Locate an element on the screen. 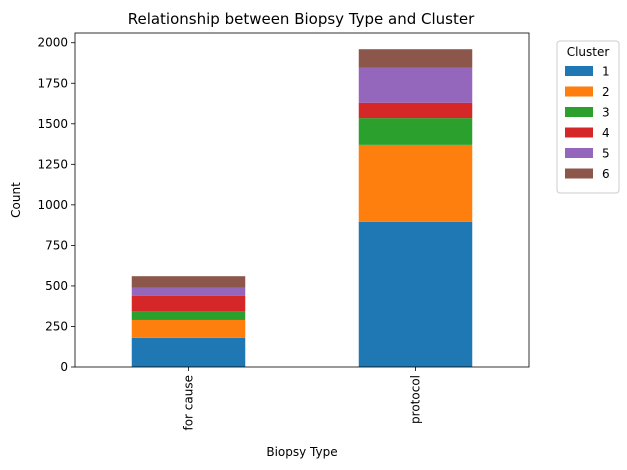  y-tick-label: 1750 is located at coordinates (52, 83).